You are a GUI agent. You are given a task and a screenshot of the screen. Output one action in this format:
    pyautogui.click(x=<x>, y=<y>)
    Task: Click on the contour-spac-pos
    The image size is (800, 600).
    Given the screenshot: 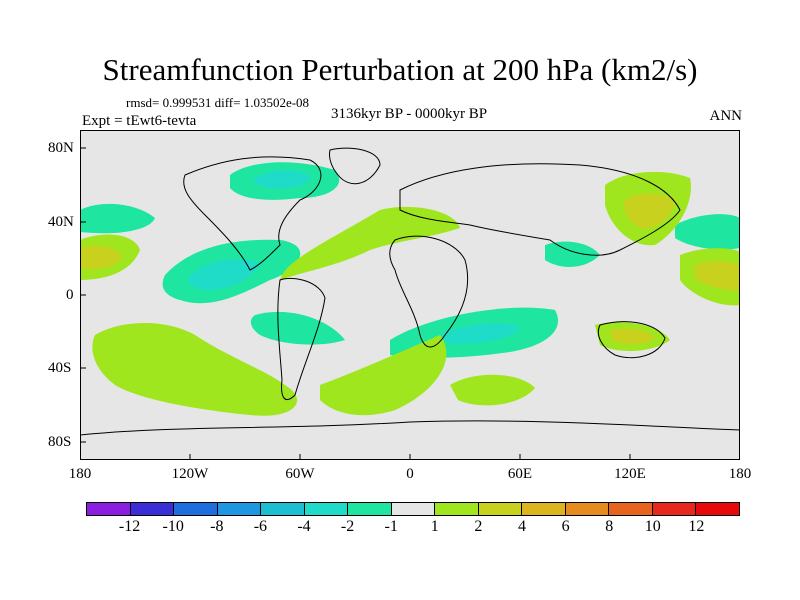 What is the action you would take?
    pyautogui.click(x=195, y=369)
    